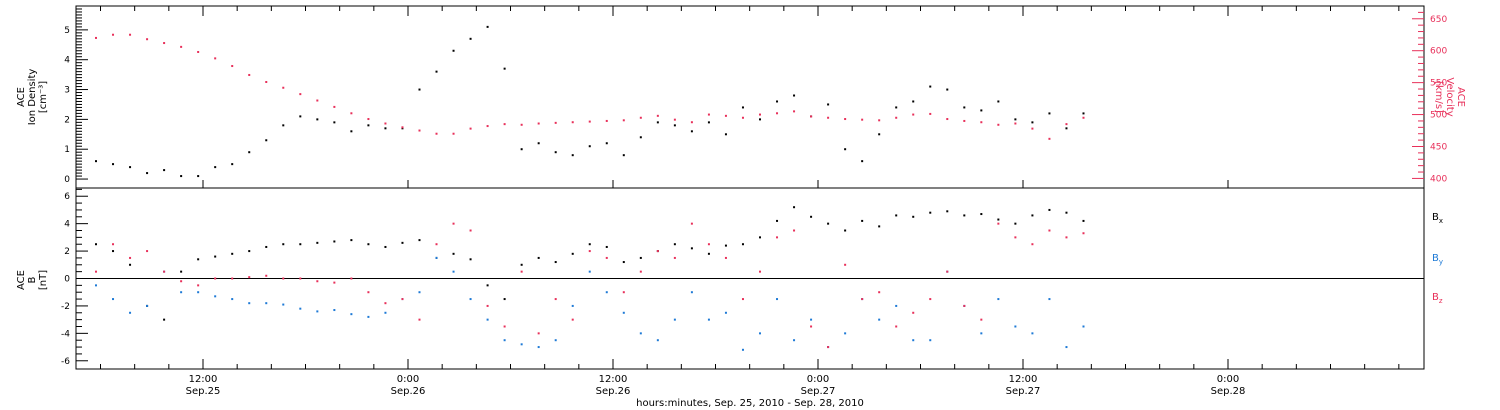  What do you see at coordinates (203, 391) in the screenshot?
I see `x-tick-date: Sep.25` at bounding box center [203, 391].